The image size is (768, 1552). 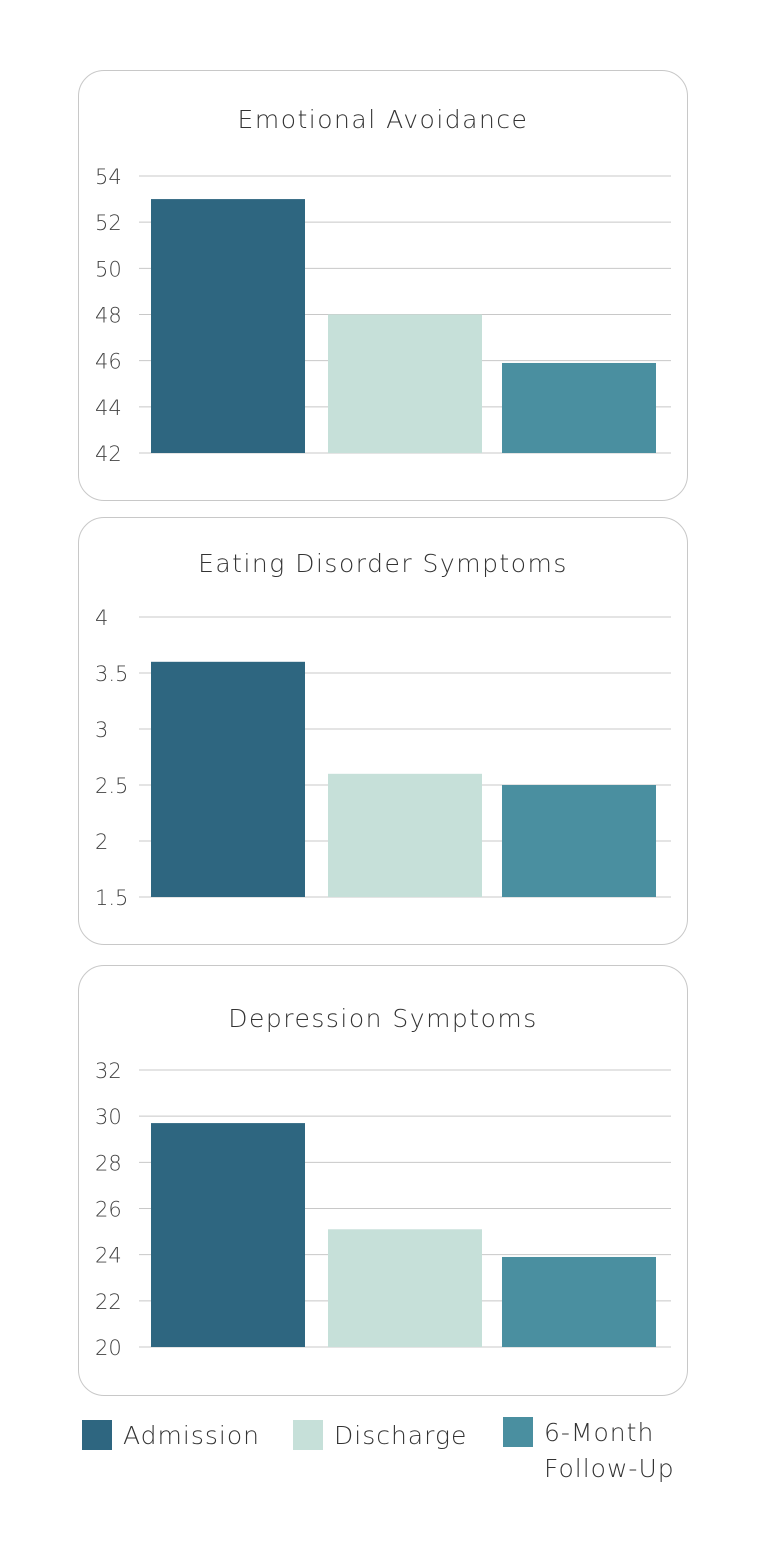 I want to click on y-tick-label: 32, so click(x=108, y=1071).